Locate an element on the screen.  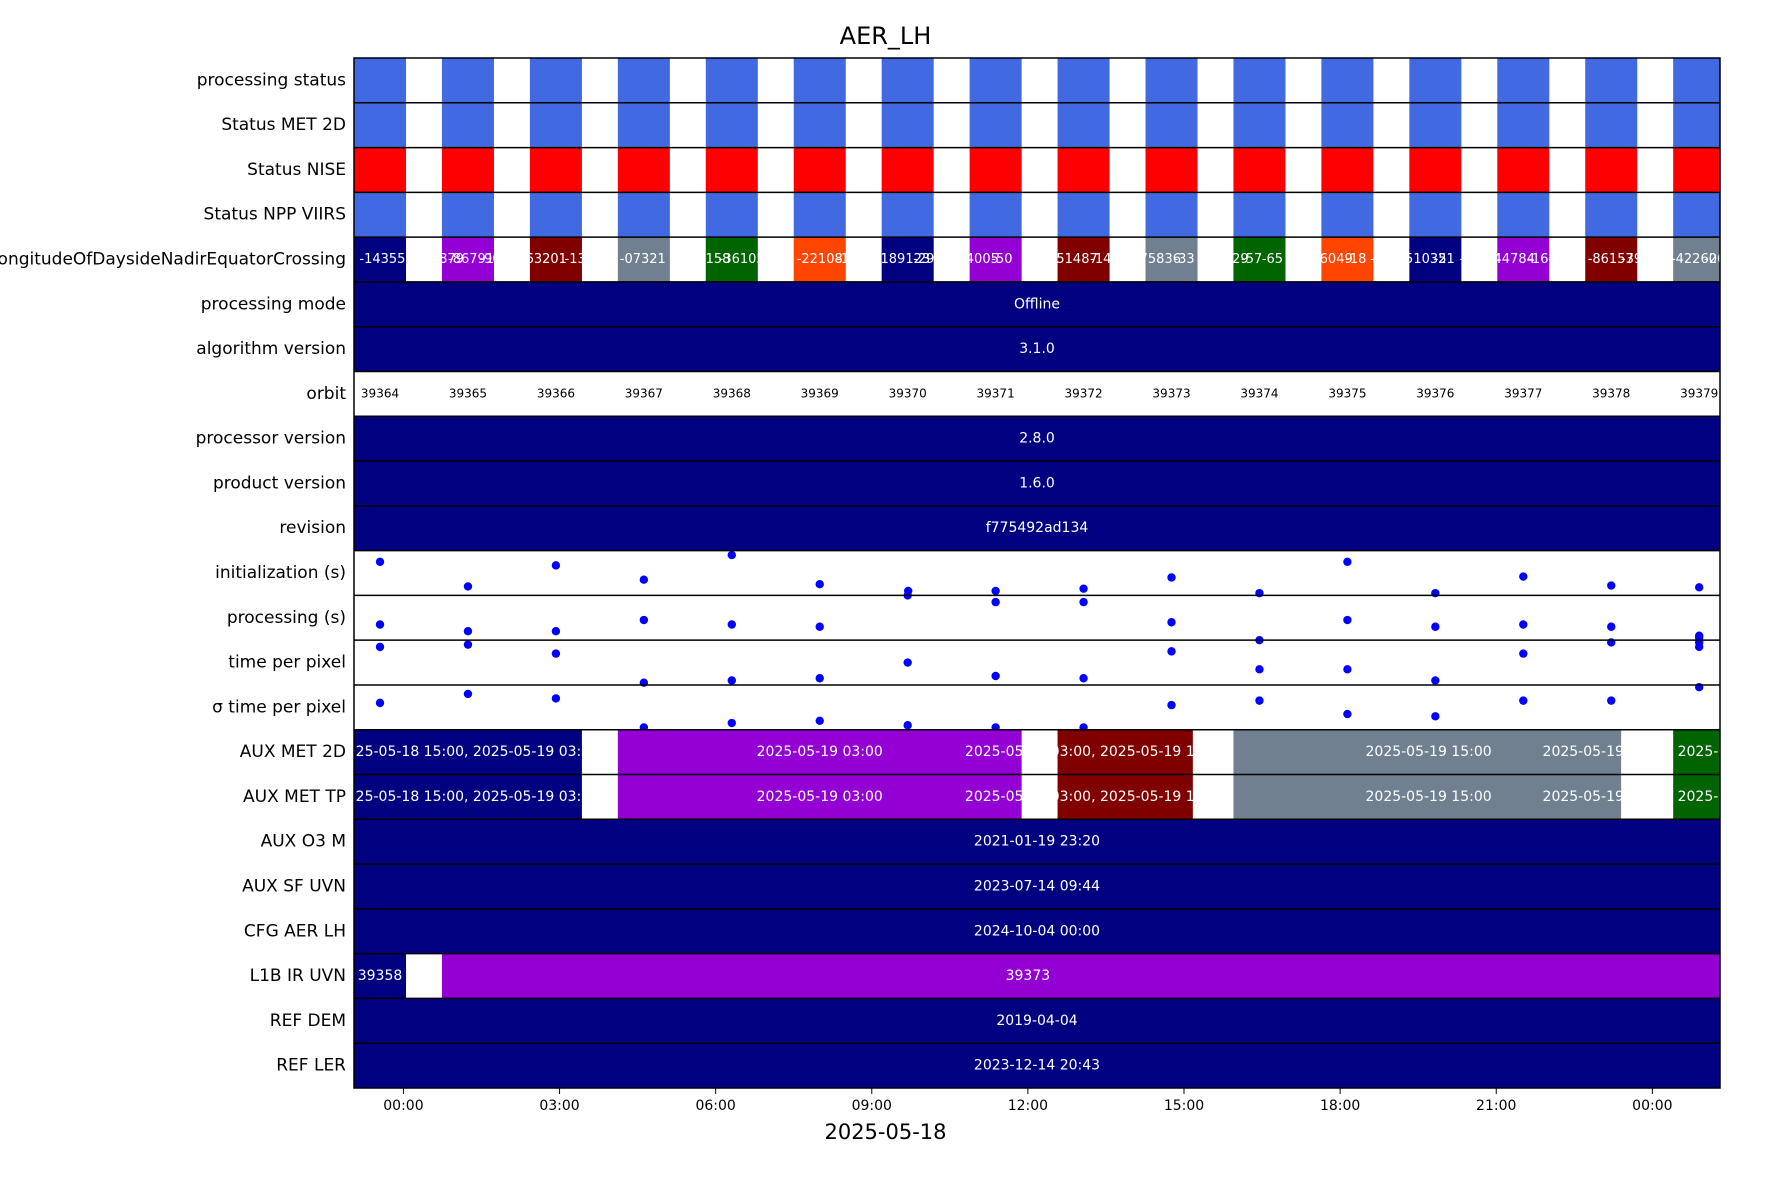
data-label: 2025-05-19 03:00 is located at coordinates (820, 797).